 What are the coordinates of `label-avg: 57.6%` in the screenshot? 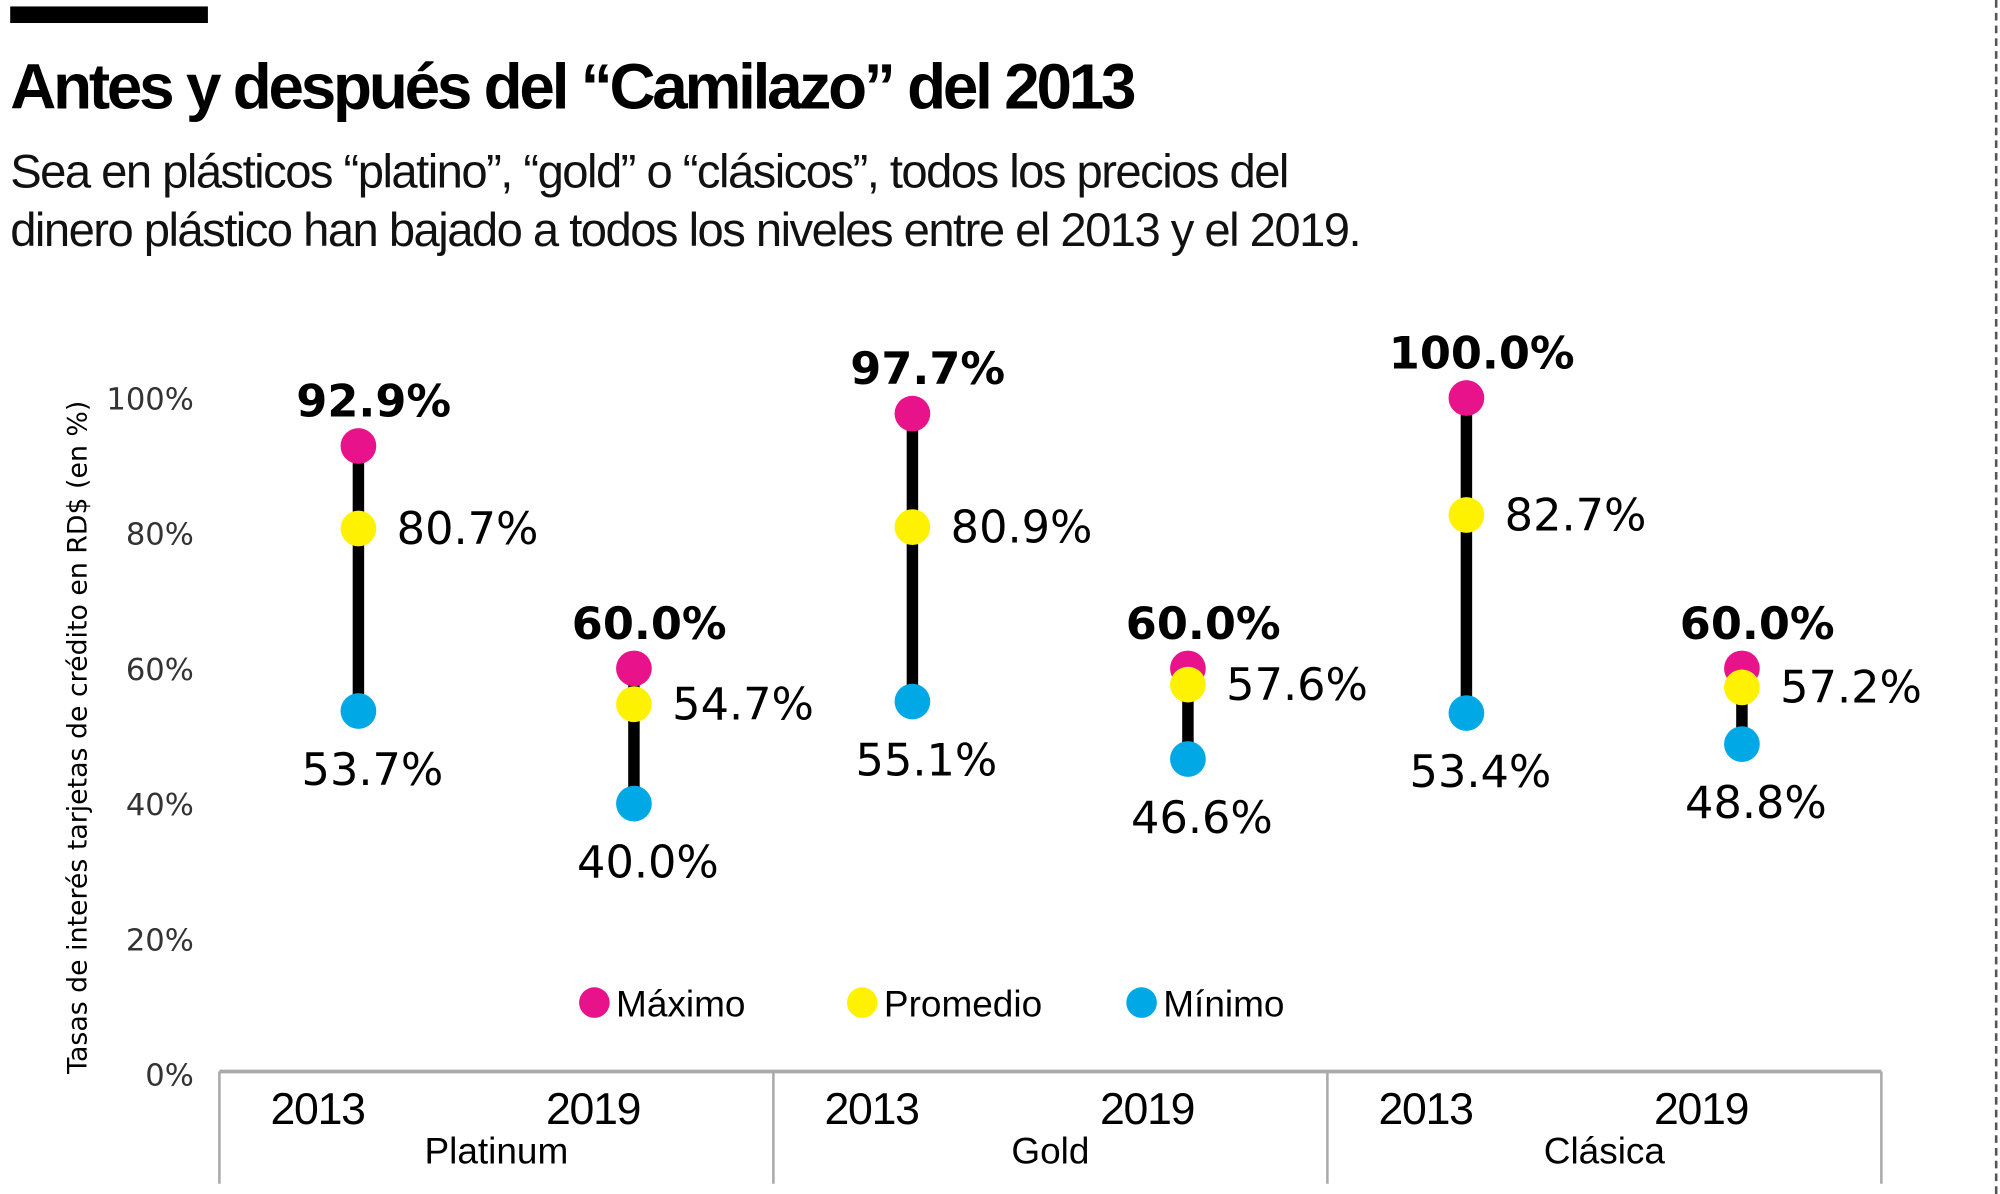 It's located at (1297, 685).